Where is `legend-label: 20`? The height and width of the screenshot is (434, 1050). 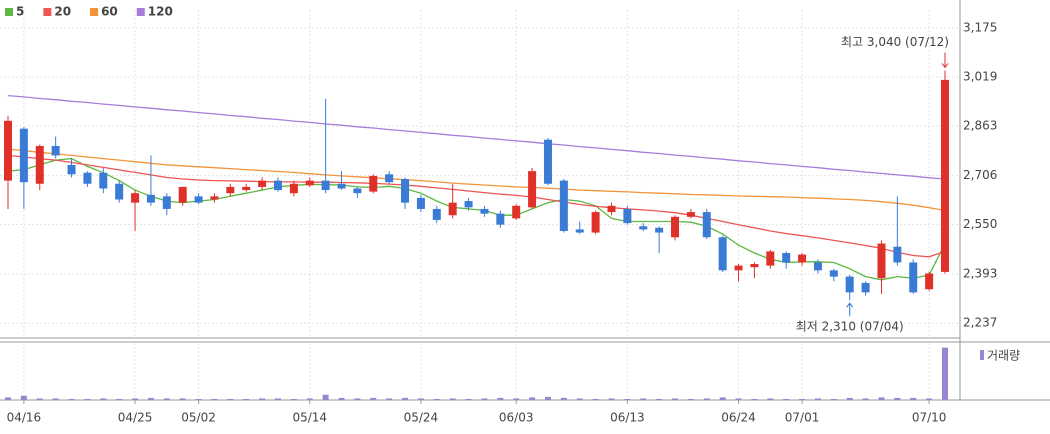 legend-label: 20 is located at coordinates (62, 12).